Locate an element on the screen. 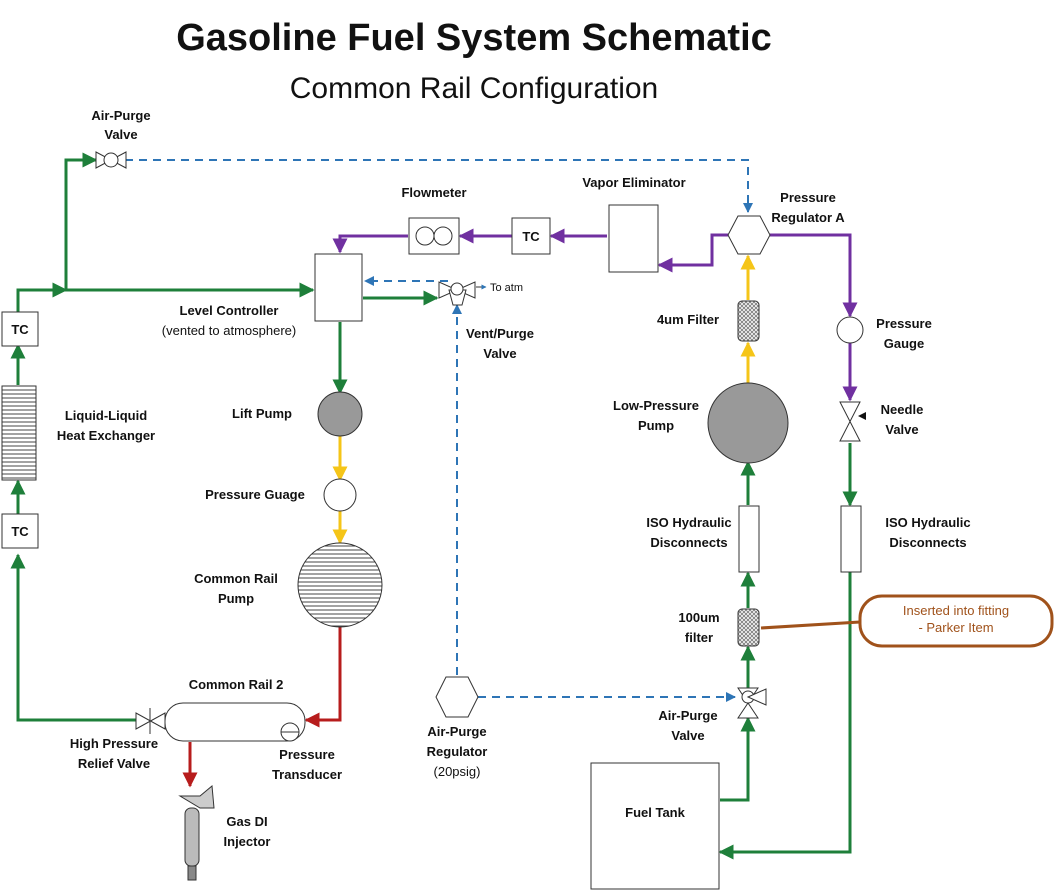 The image size is (1054, 891). low-pressure-pump is located at coordinates (748, 423).